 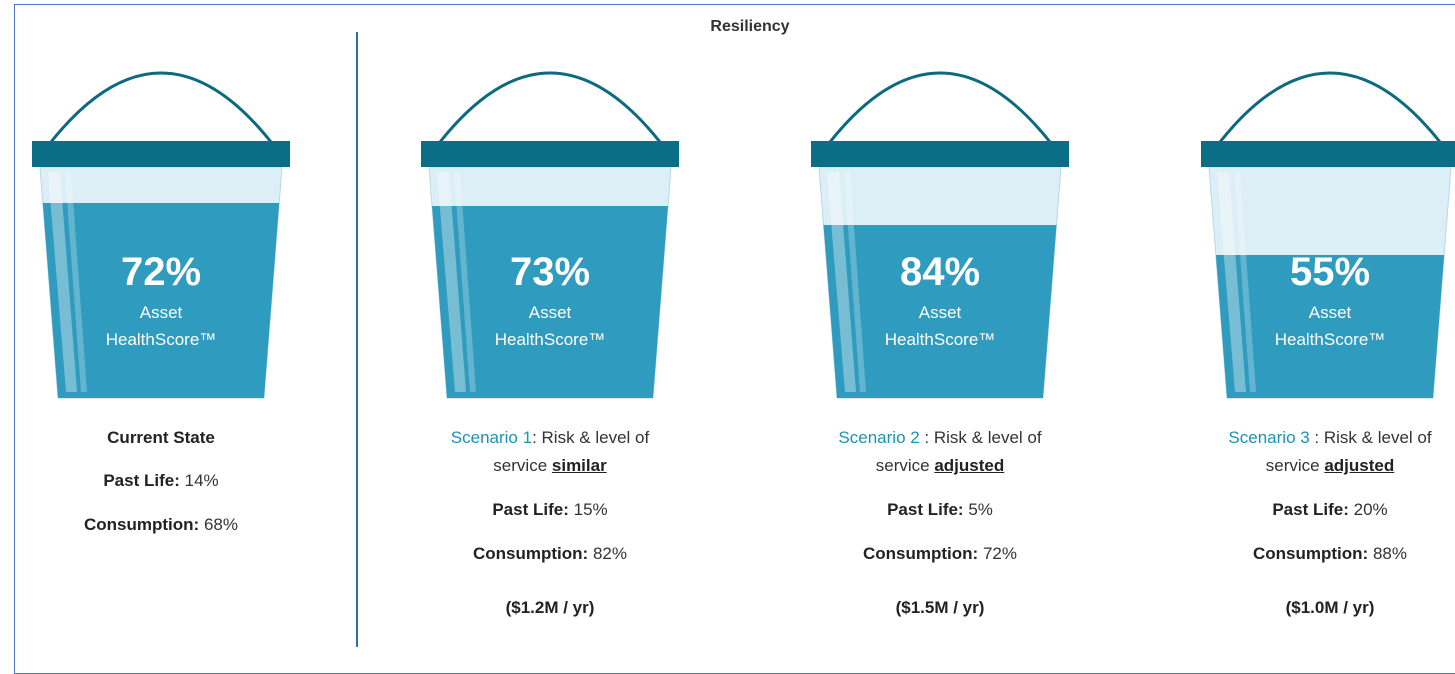 What do you see at coordinates (590, 509) in the screenshot?
I see `past-life-value: 15%` at bounding box center [590, 509].